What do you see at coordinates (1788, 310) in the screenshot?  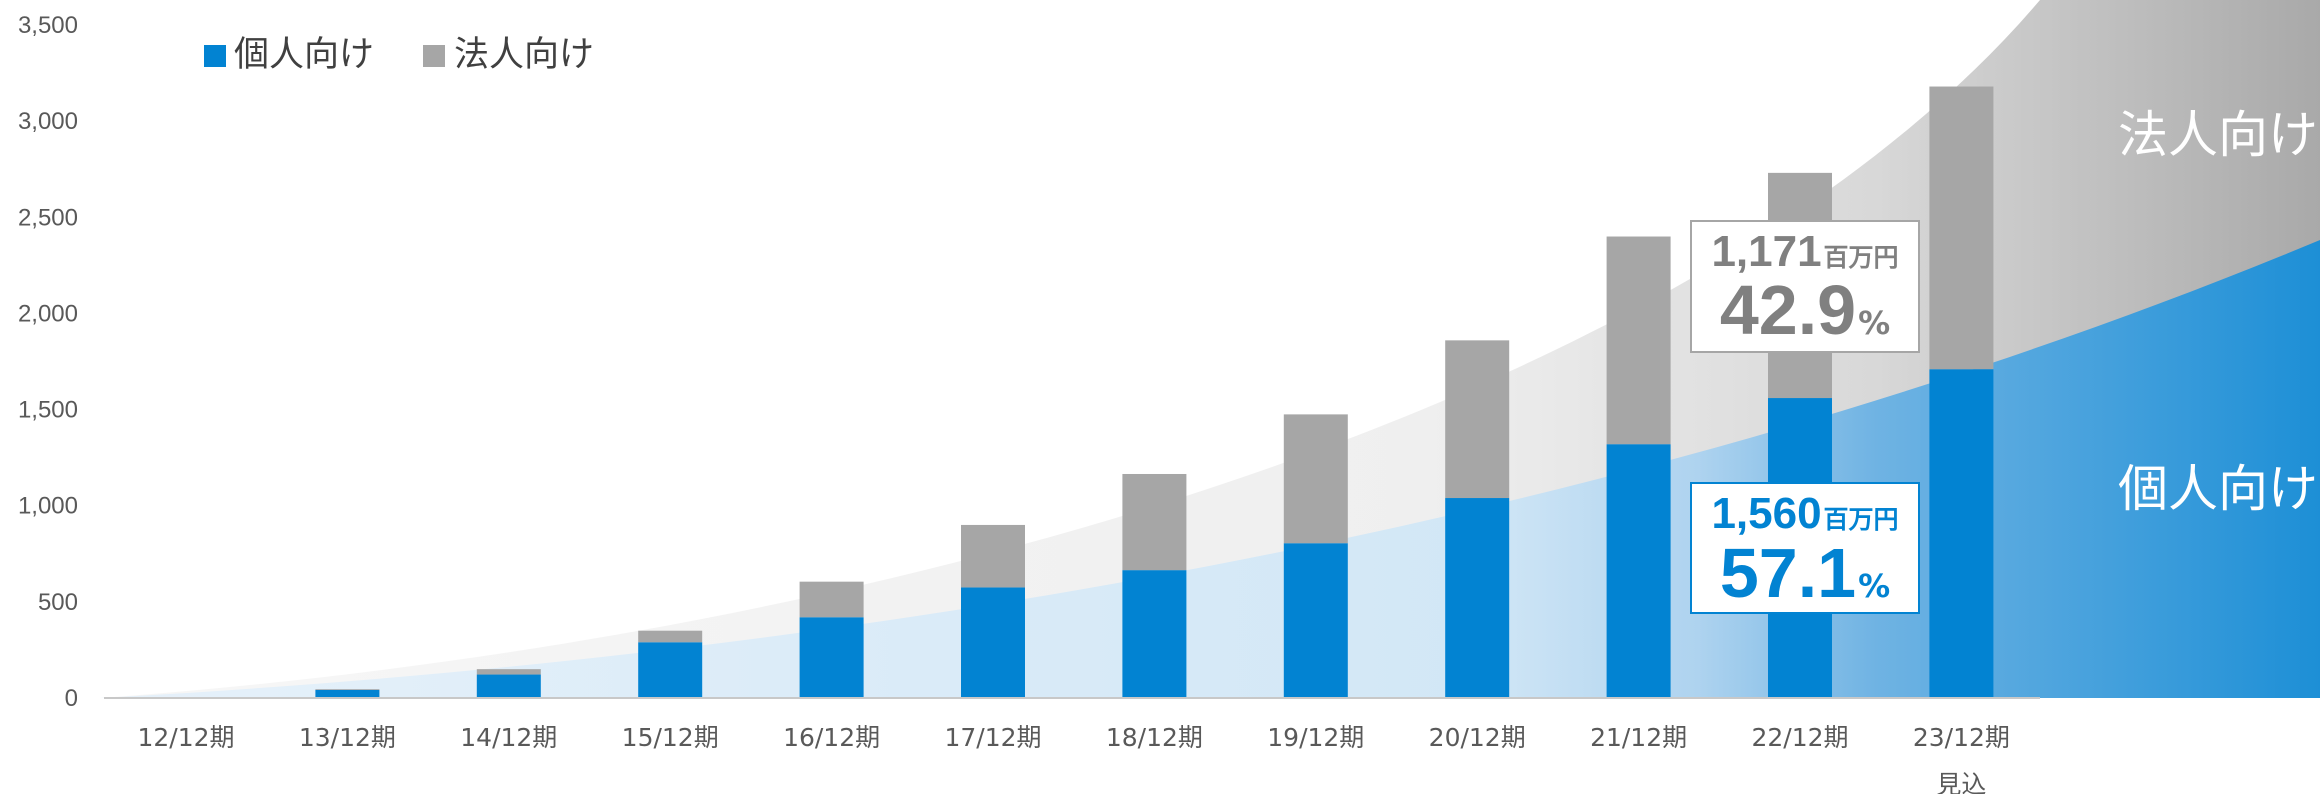 I see `callout-corporate-percent: 42.9` at bounding box center [1788, 310].